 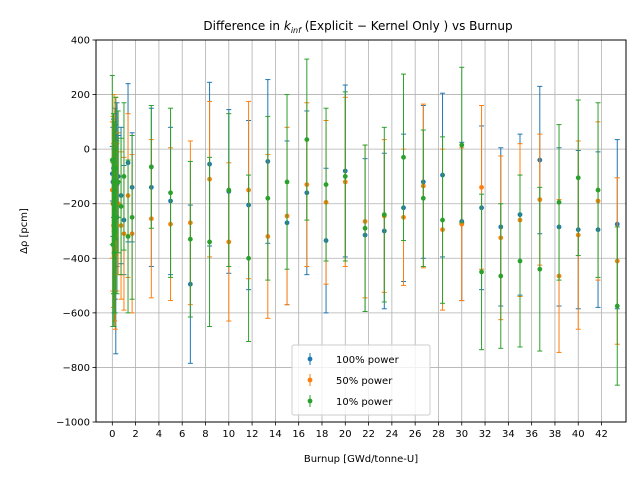 I want to click on legend-box, so click(x=361, y=380).